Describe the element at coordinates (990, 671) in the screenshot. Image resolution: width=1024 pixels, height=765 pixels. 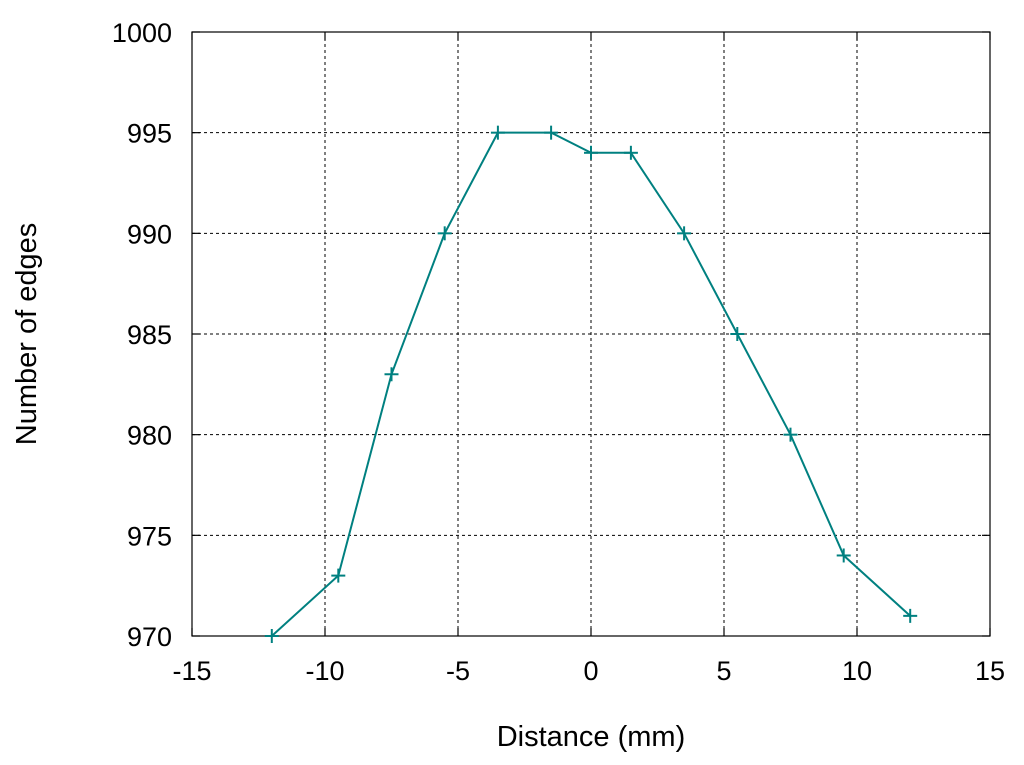
I see `x-tick-label: 15` at that location.